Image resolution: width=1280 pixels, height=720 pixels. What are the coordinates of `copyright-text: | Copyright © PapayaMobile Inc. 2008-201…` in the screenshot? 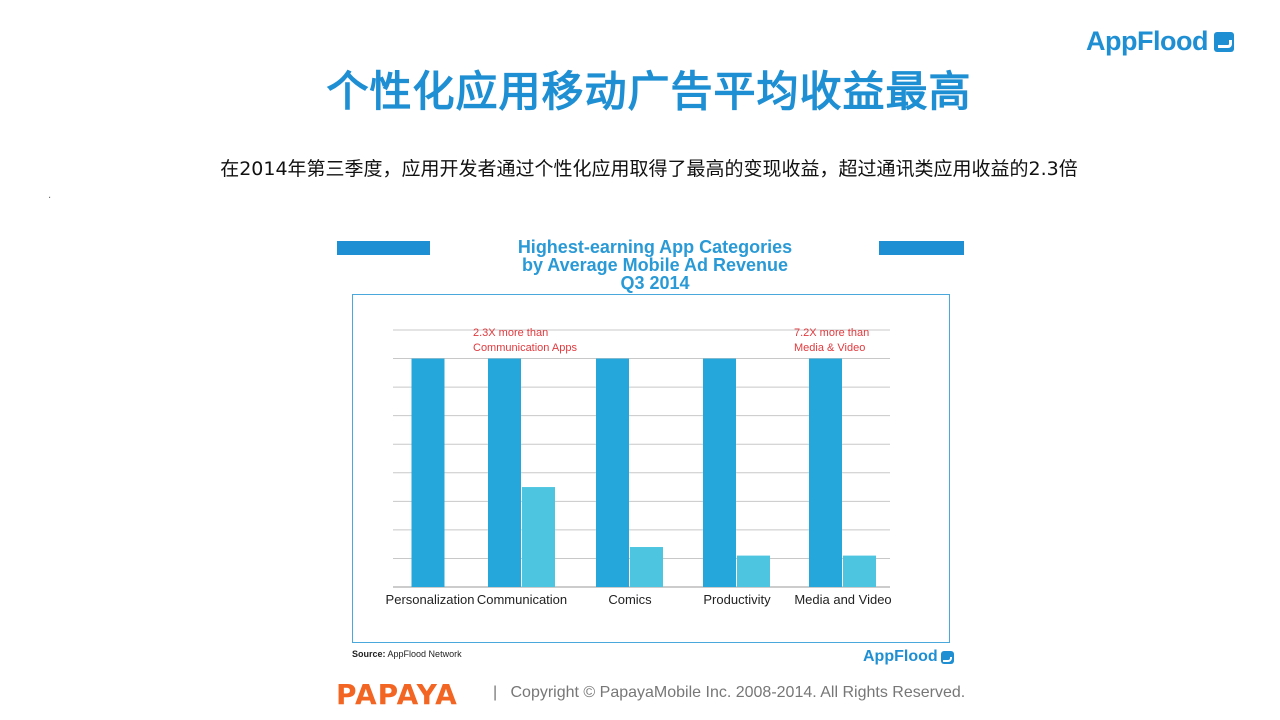 It's located at (729, 693).